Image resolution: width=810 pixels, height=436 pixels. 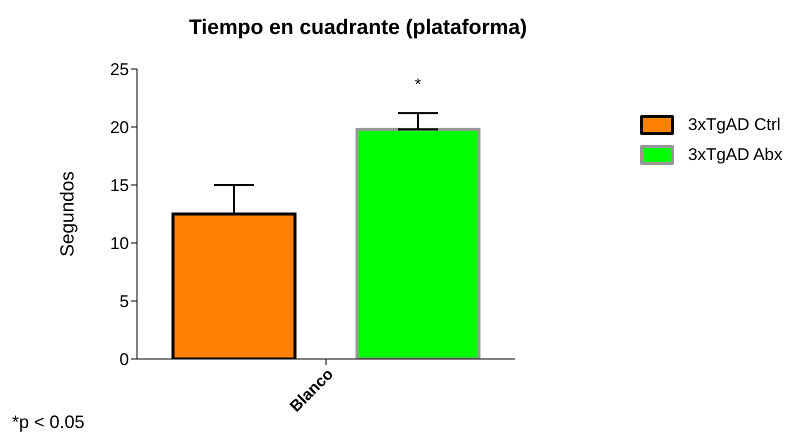 What do you see at coordinates (734, 125) in the screenshot?
I see `legend-label: 3xTgAD Ctrl` at bounding box center [734, 125].